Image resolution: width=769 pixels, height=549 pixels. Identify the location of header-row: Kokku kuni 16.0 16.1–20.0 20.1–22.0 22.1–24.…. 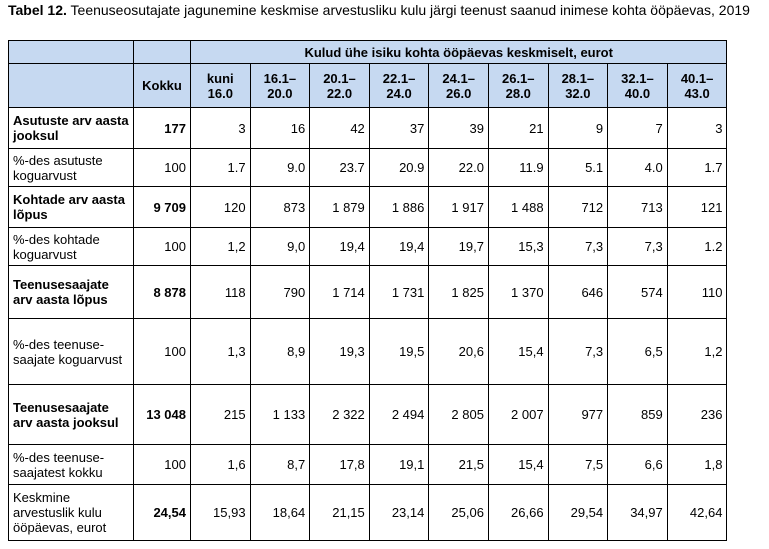
(368, 85).